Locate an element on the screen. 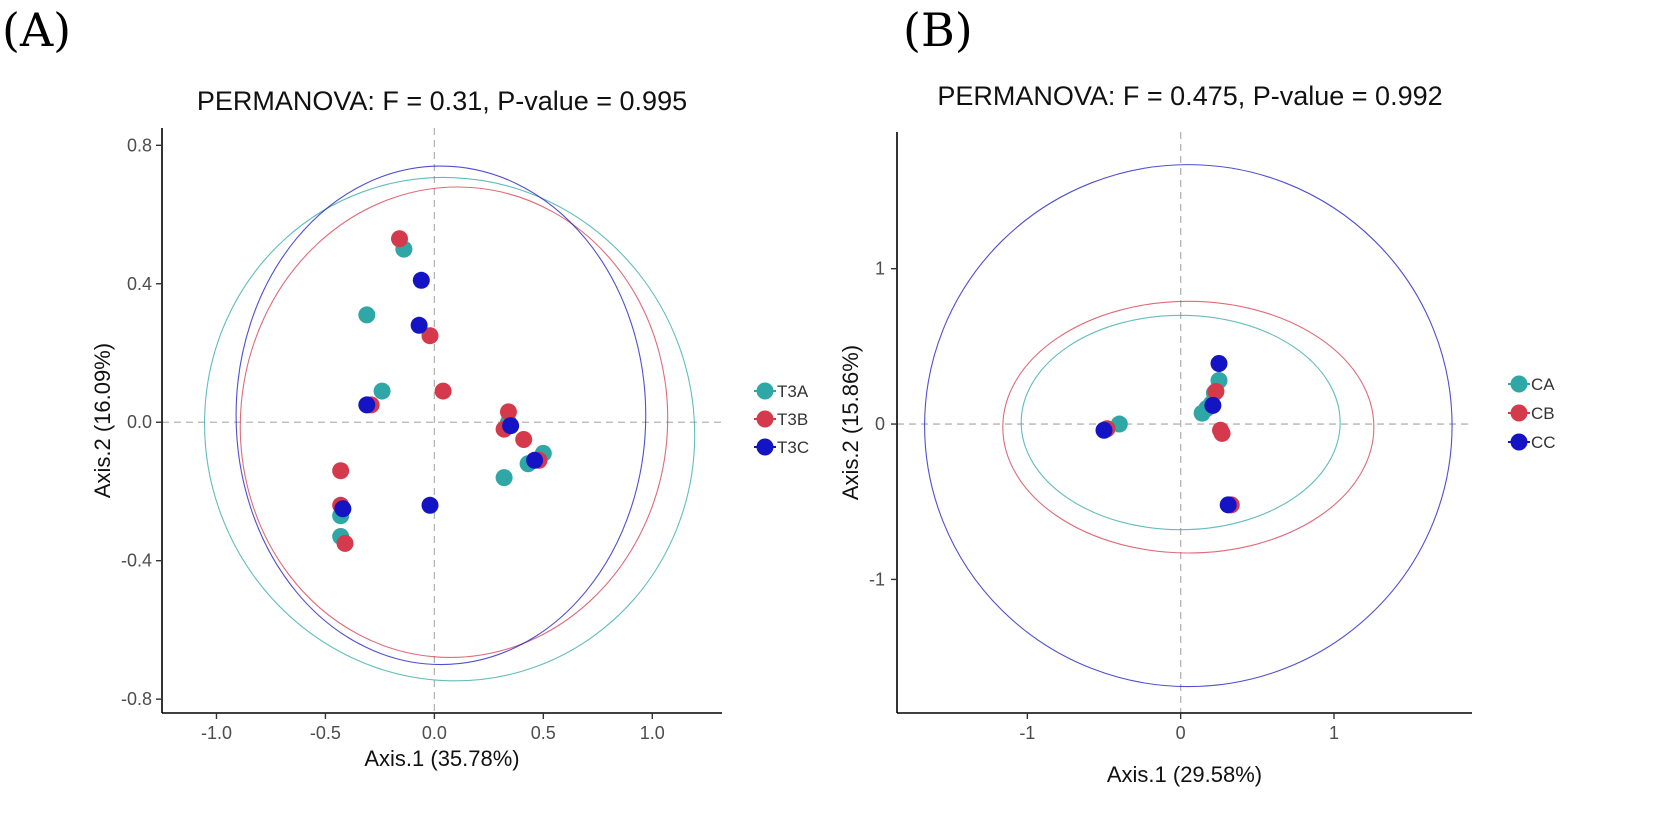 This screenshot has height=824, width=1665. y-axis-label: Axis.2 (16.09%) is located at coordinates (102, 420).